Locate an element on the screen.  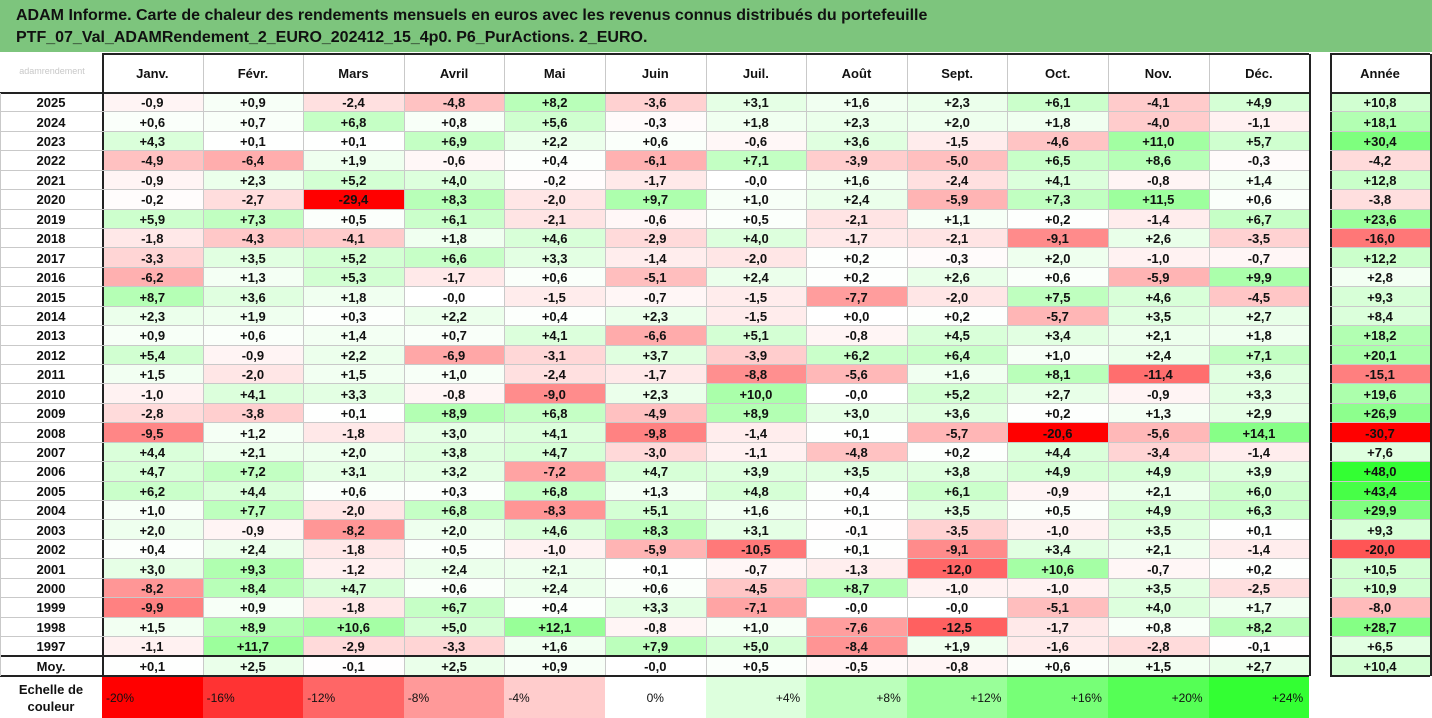
heatmap-cell: +0,2 is located at coordinates (957, 452).